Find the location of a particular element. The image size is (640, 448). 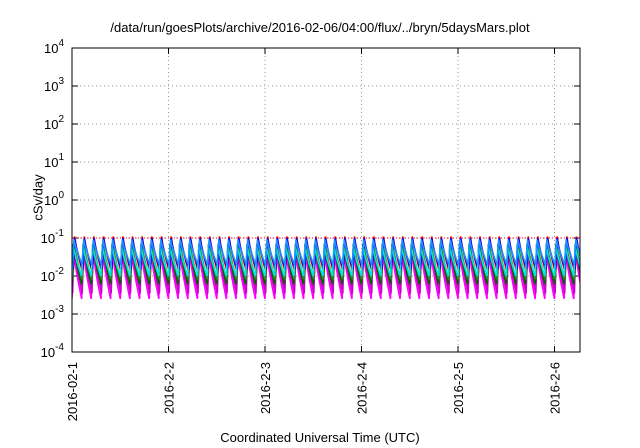

y-tick-label: 10⁴ is located at coordinates (54, 47).